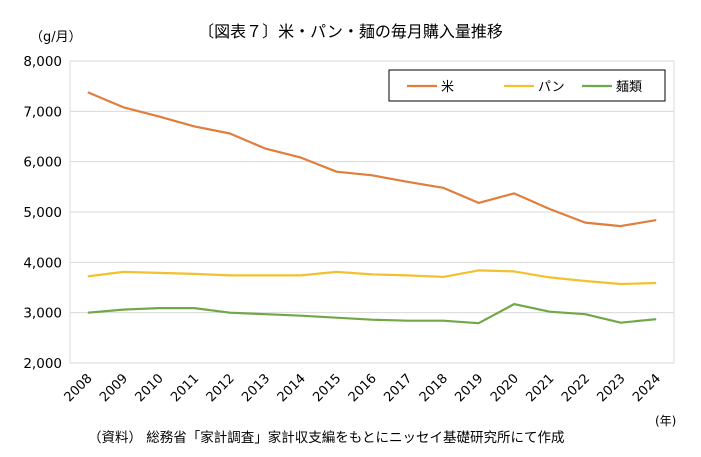 The width and height of the screenshot is (701, 457). I want to click on legend-label: パン, so click(551, 87).